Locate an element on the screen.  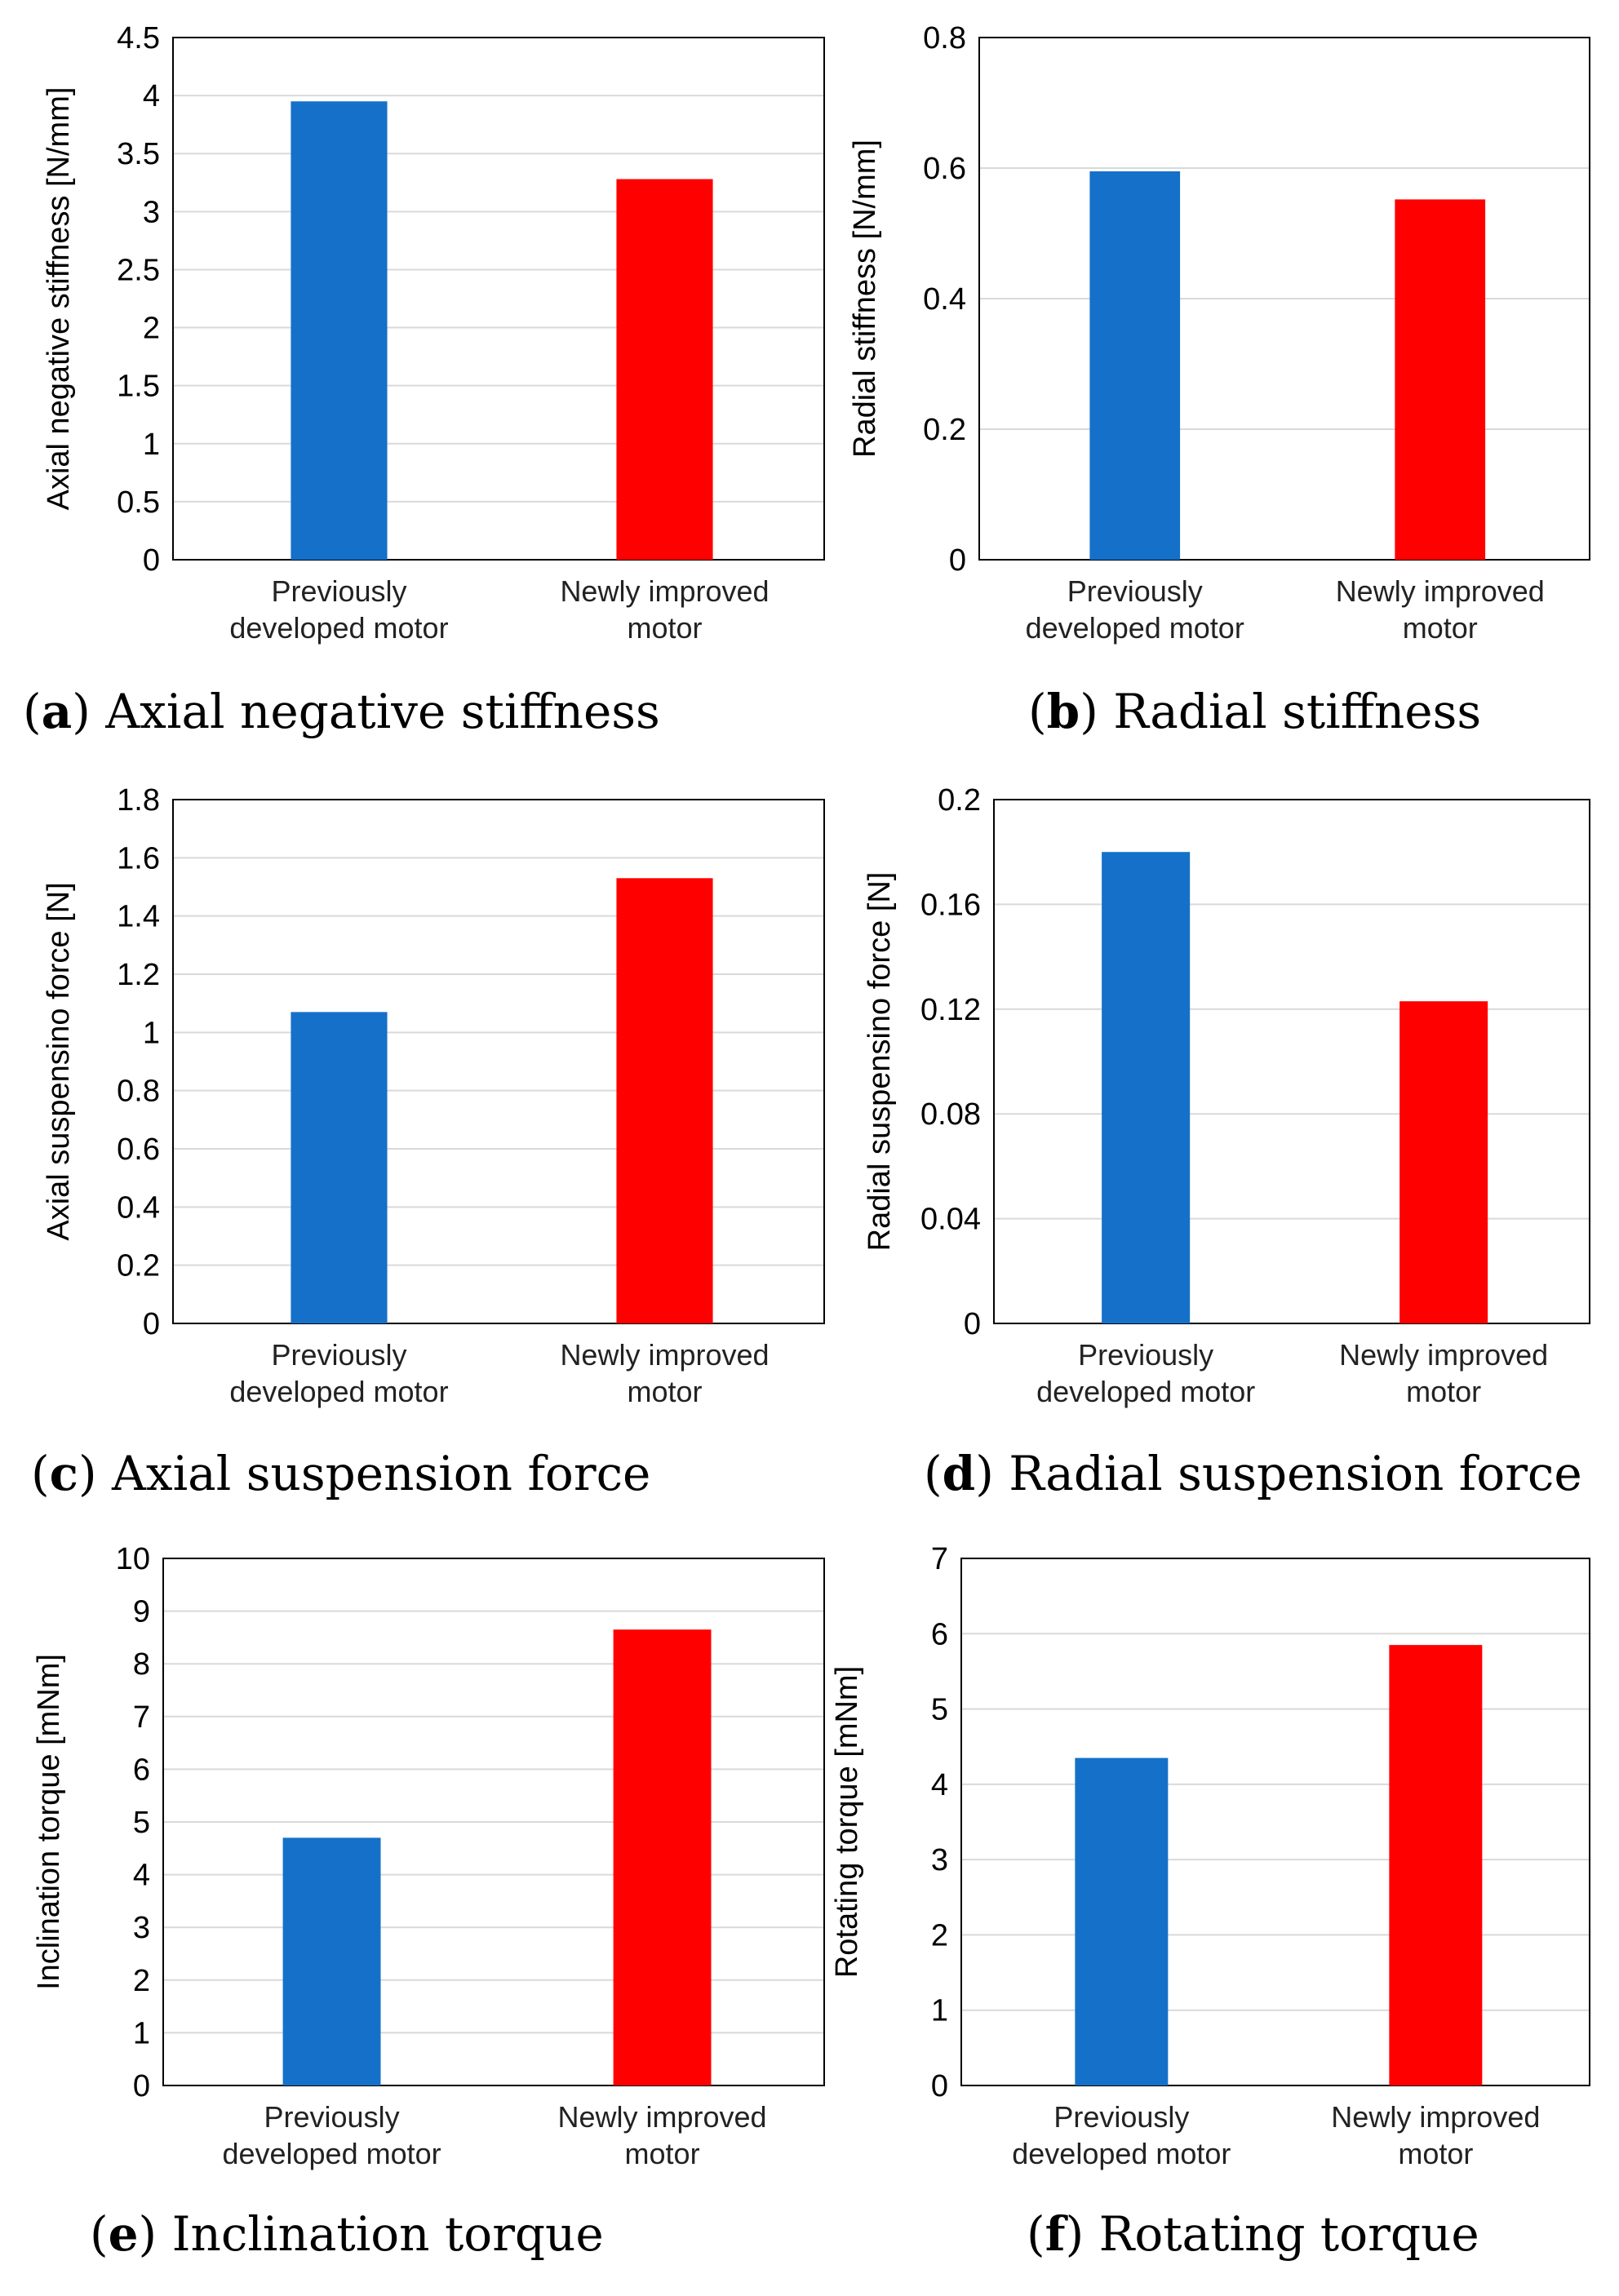
panel-c-x-category-label: developed motor is located at coordinates (338, 1391).